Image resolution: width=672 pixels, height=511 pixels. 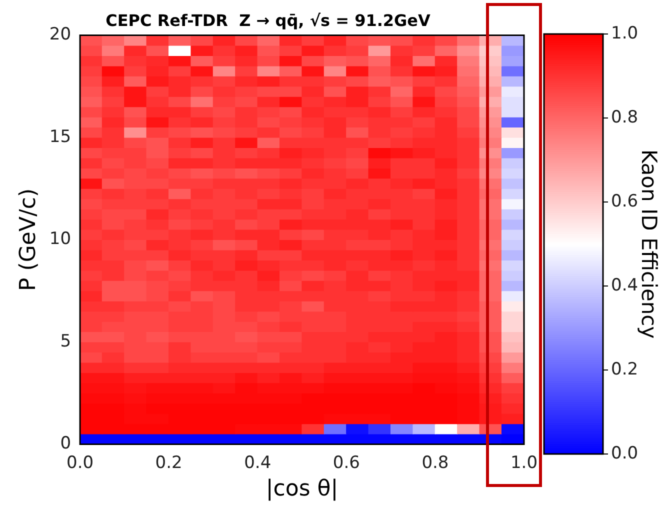 I want to click on y-tick-label: 15, so click(x=60, y=136).